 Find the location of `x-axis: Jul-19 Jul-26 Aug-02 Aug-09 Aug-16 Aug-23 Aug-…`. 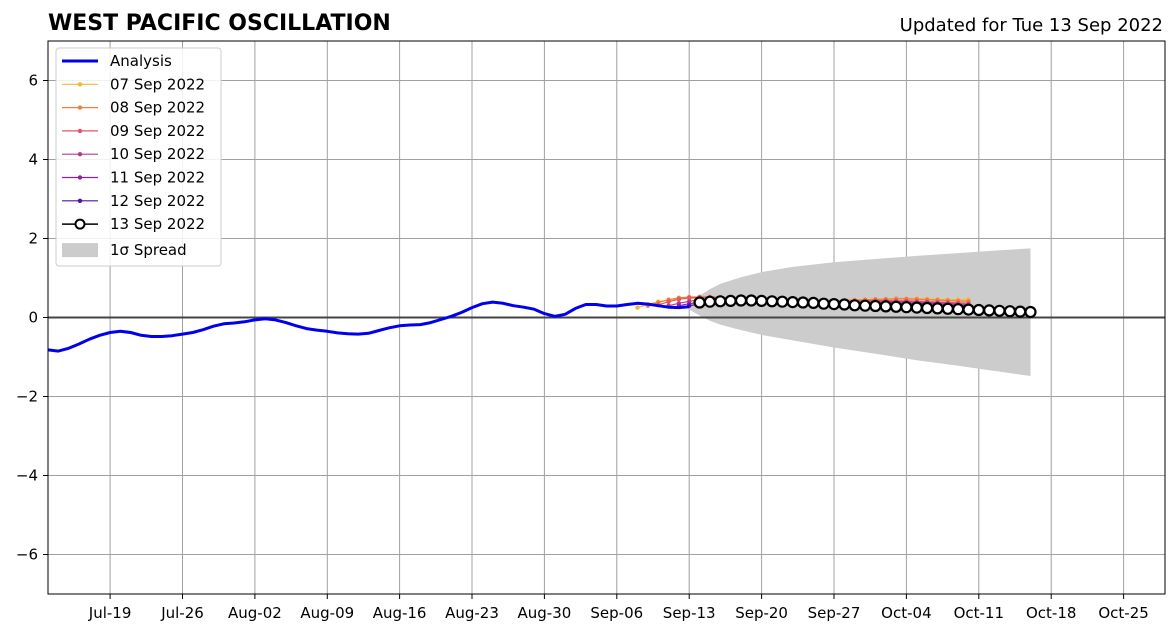

x-axis: Jul-19 Jul-26 Aug-02 Aug-09 Aug-16 Aug-23 Aug-… is located at coordinates (618, 608).